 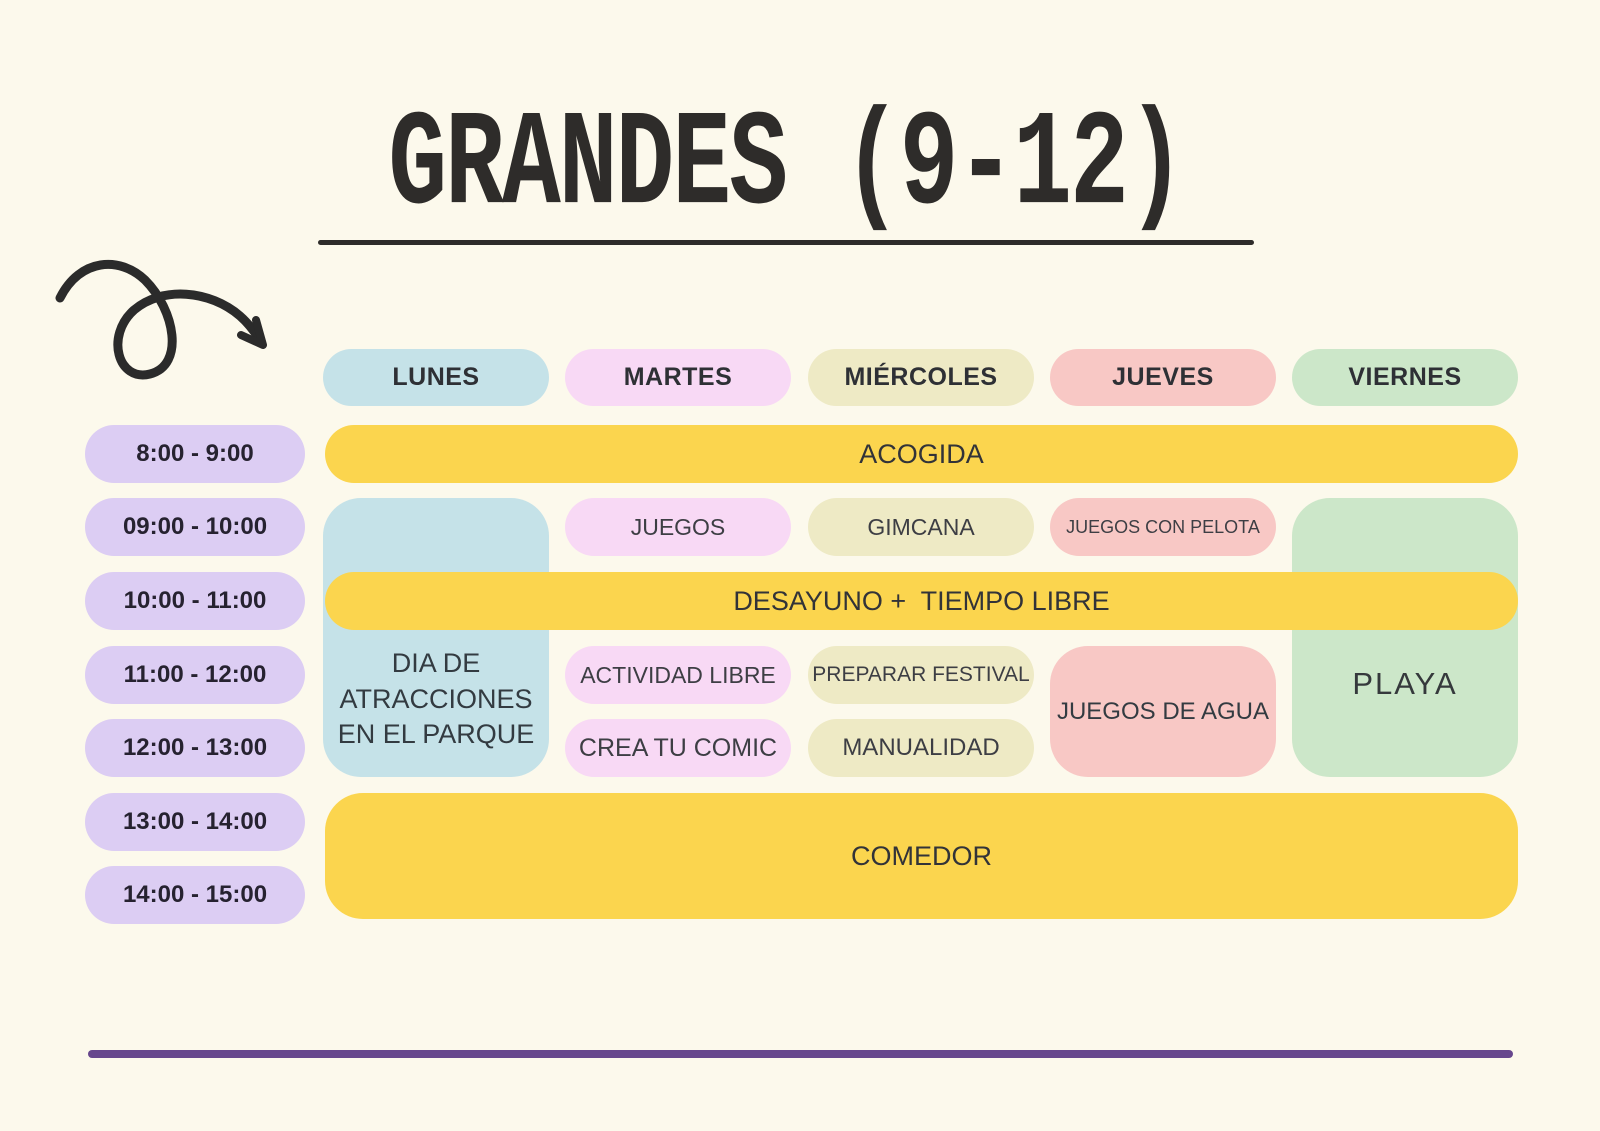 I want to click on activity-desayuno-tiempo-libre: DESAYUNO + TIEMPO LIBRE, so click(x=921, y=601).